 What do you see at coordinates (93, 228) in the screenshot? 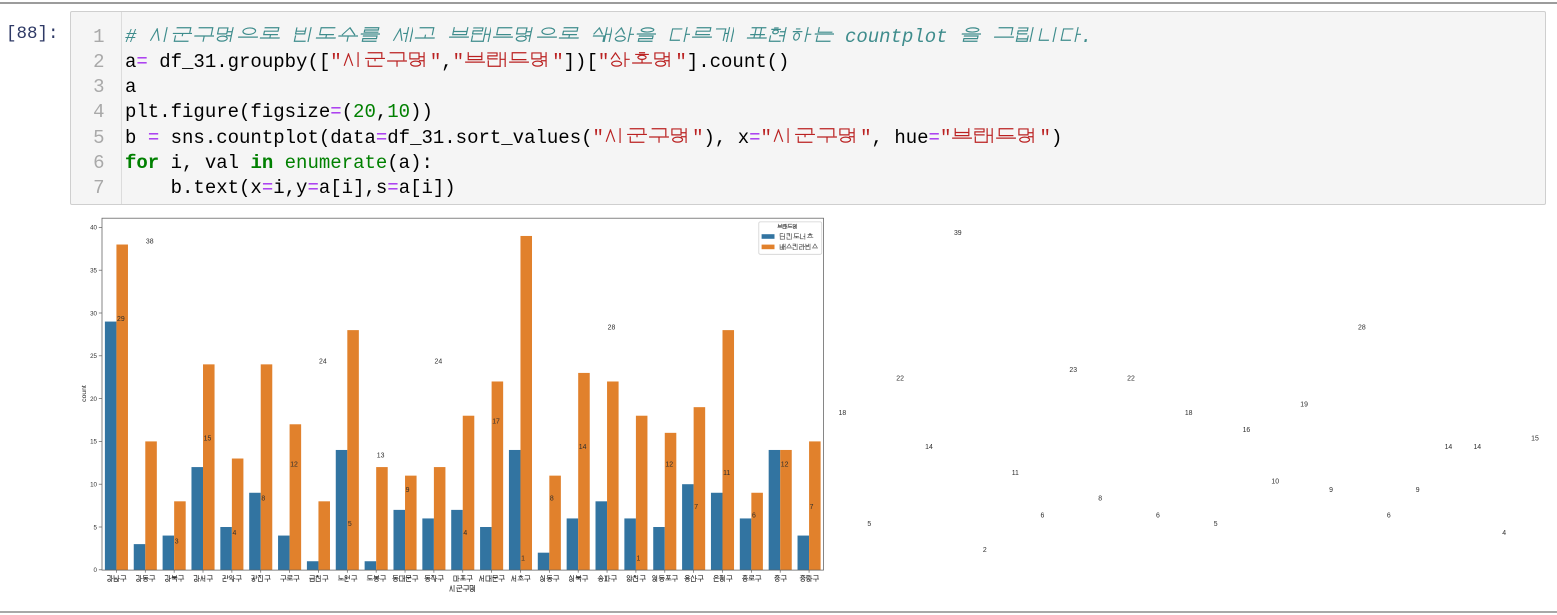
I see `svg-text: 40` at bounding box center [93, 228].